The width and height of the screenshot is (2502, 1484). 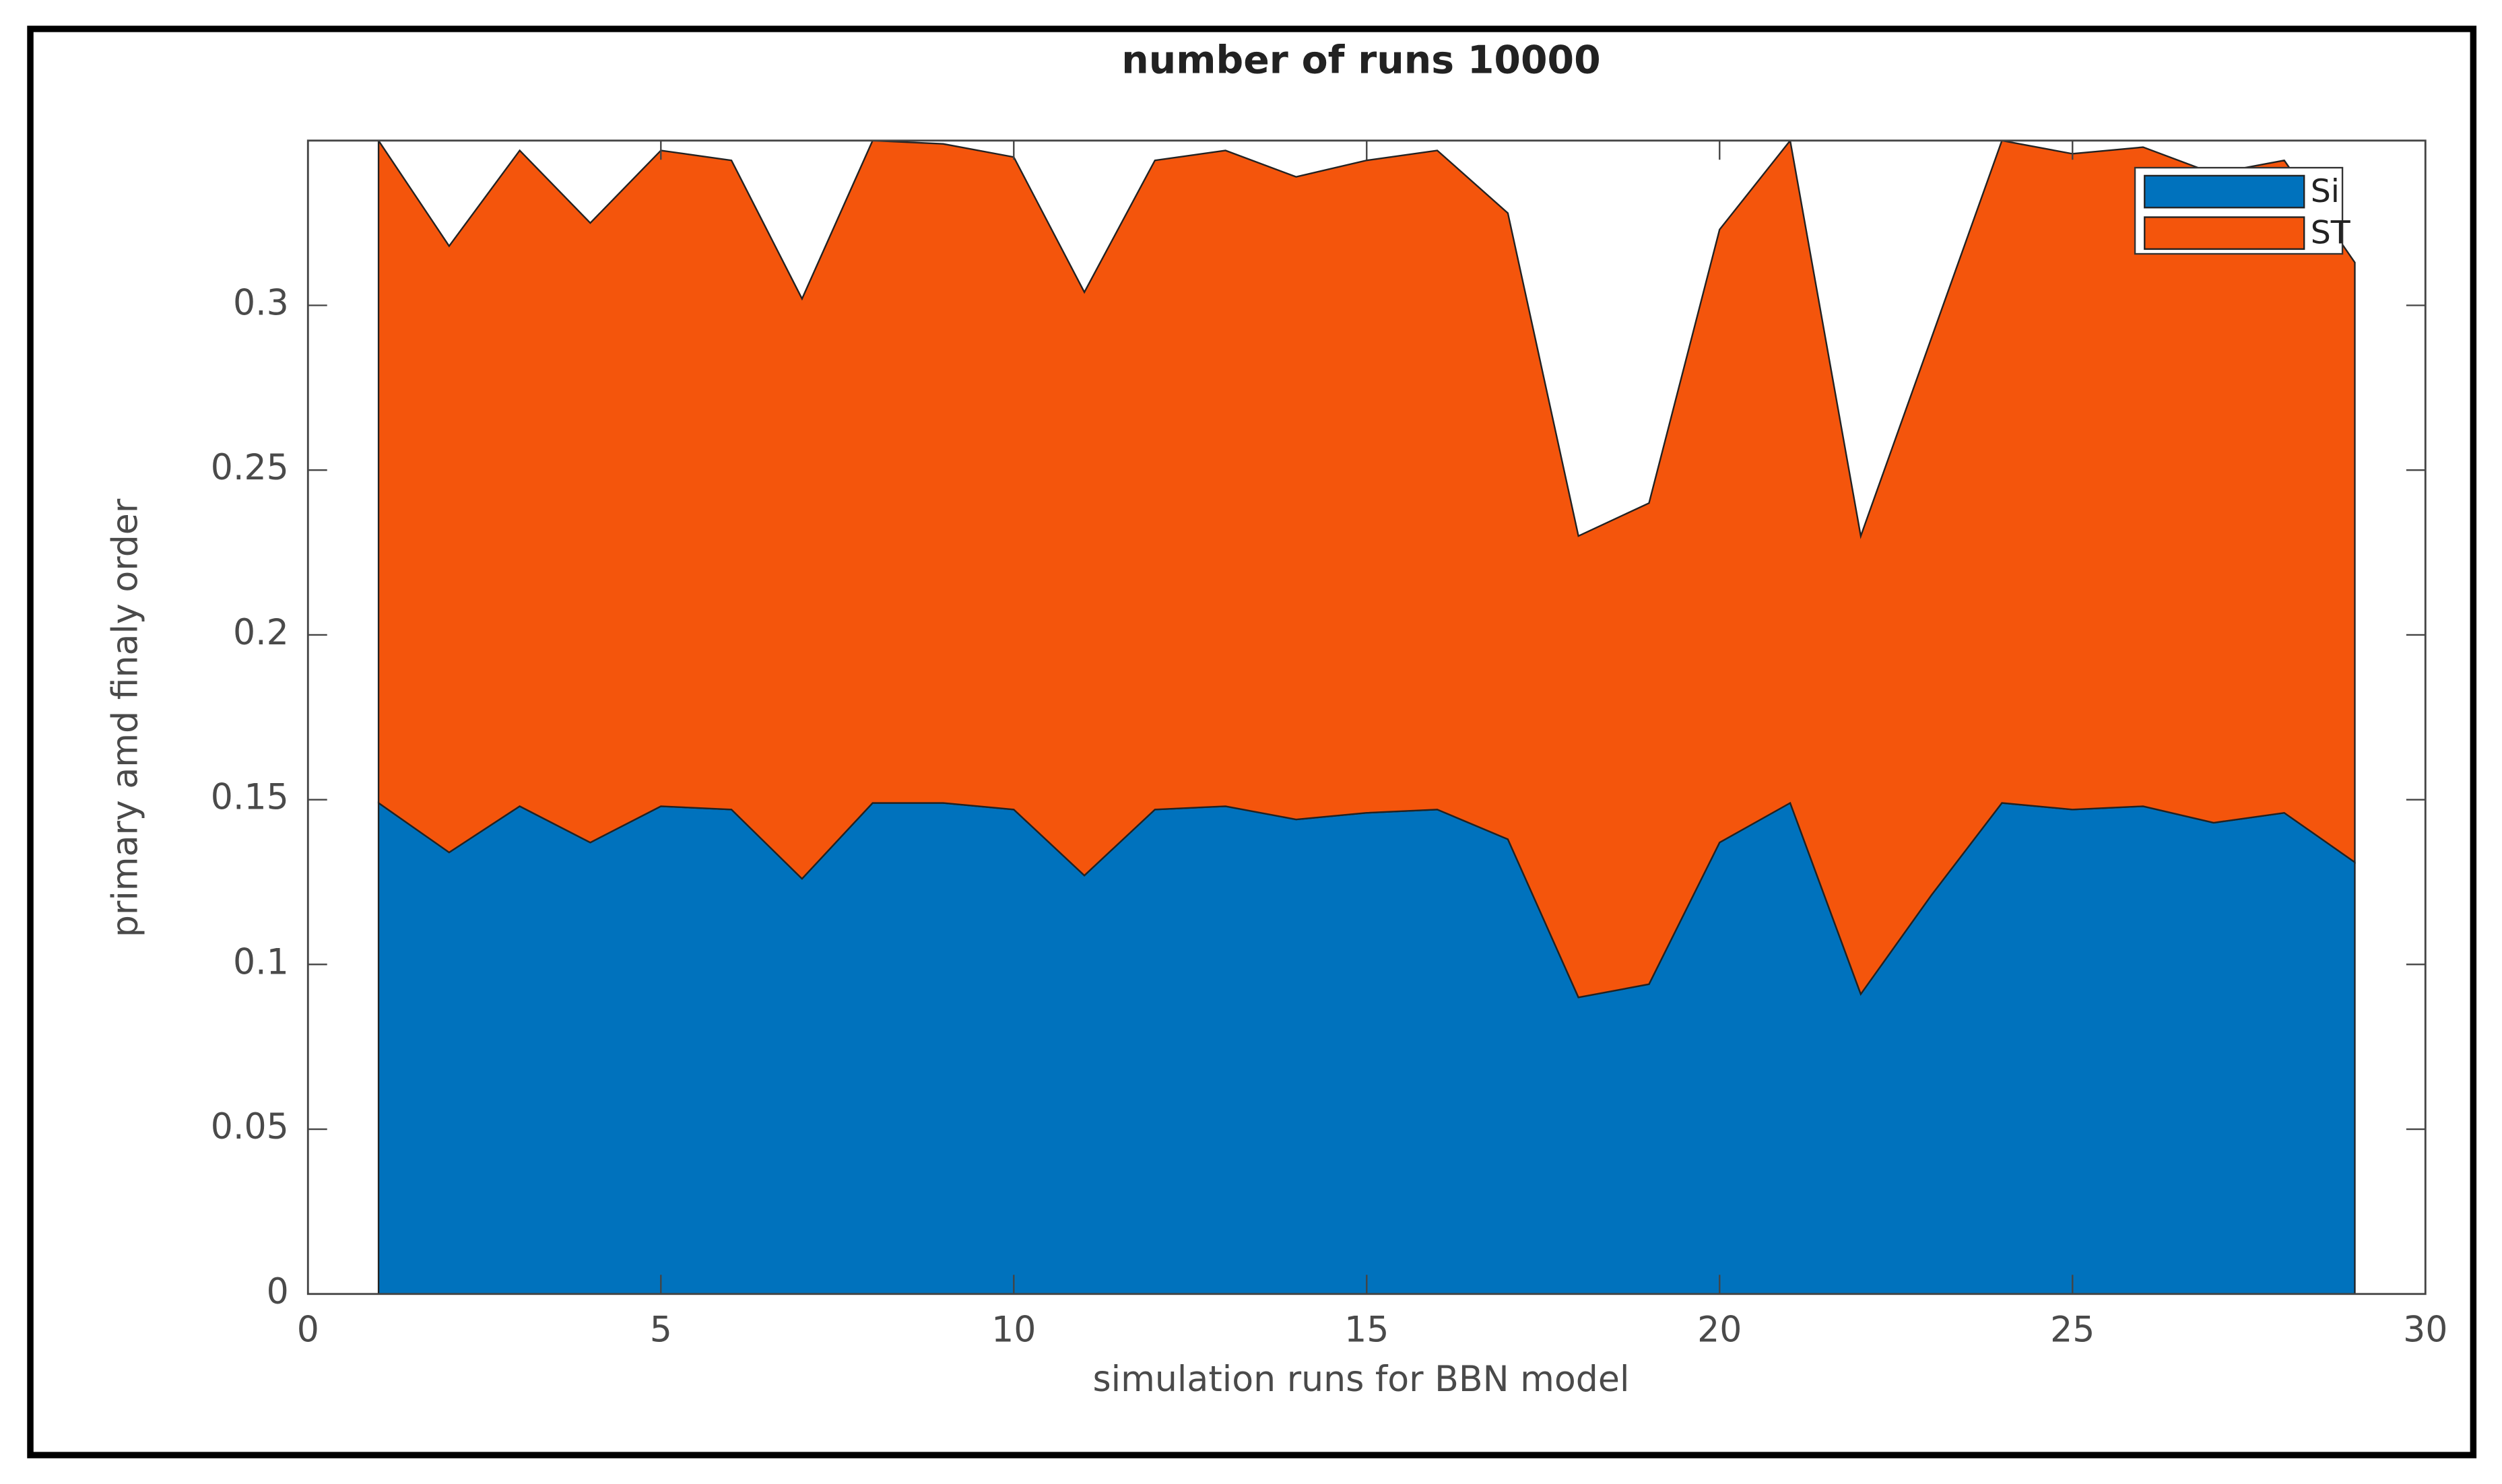 I want to click on y-axis-label: primary amd finaly order, so click(x=126, y=717).